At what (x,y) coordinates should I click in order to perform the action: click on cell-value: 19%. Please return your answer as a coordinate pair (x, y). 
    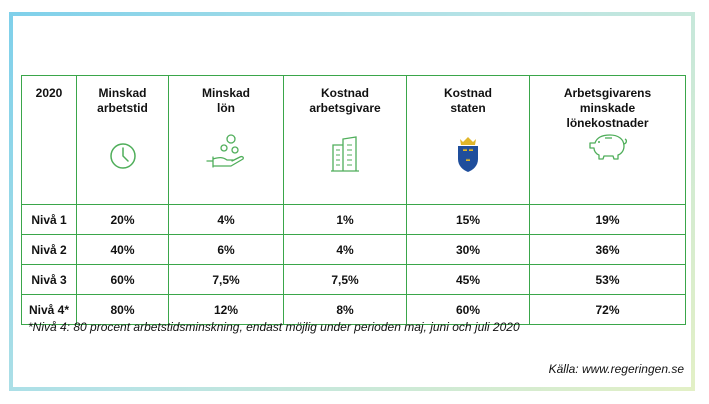
    Looking at the image, I should click on (607, 219).